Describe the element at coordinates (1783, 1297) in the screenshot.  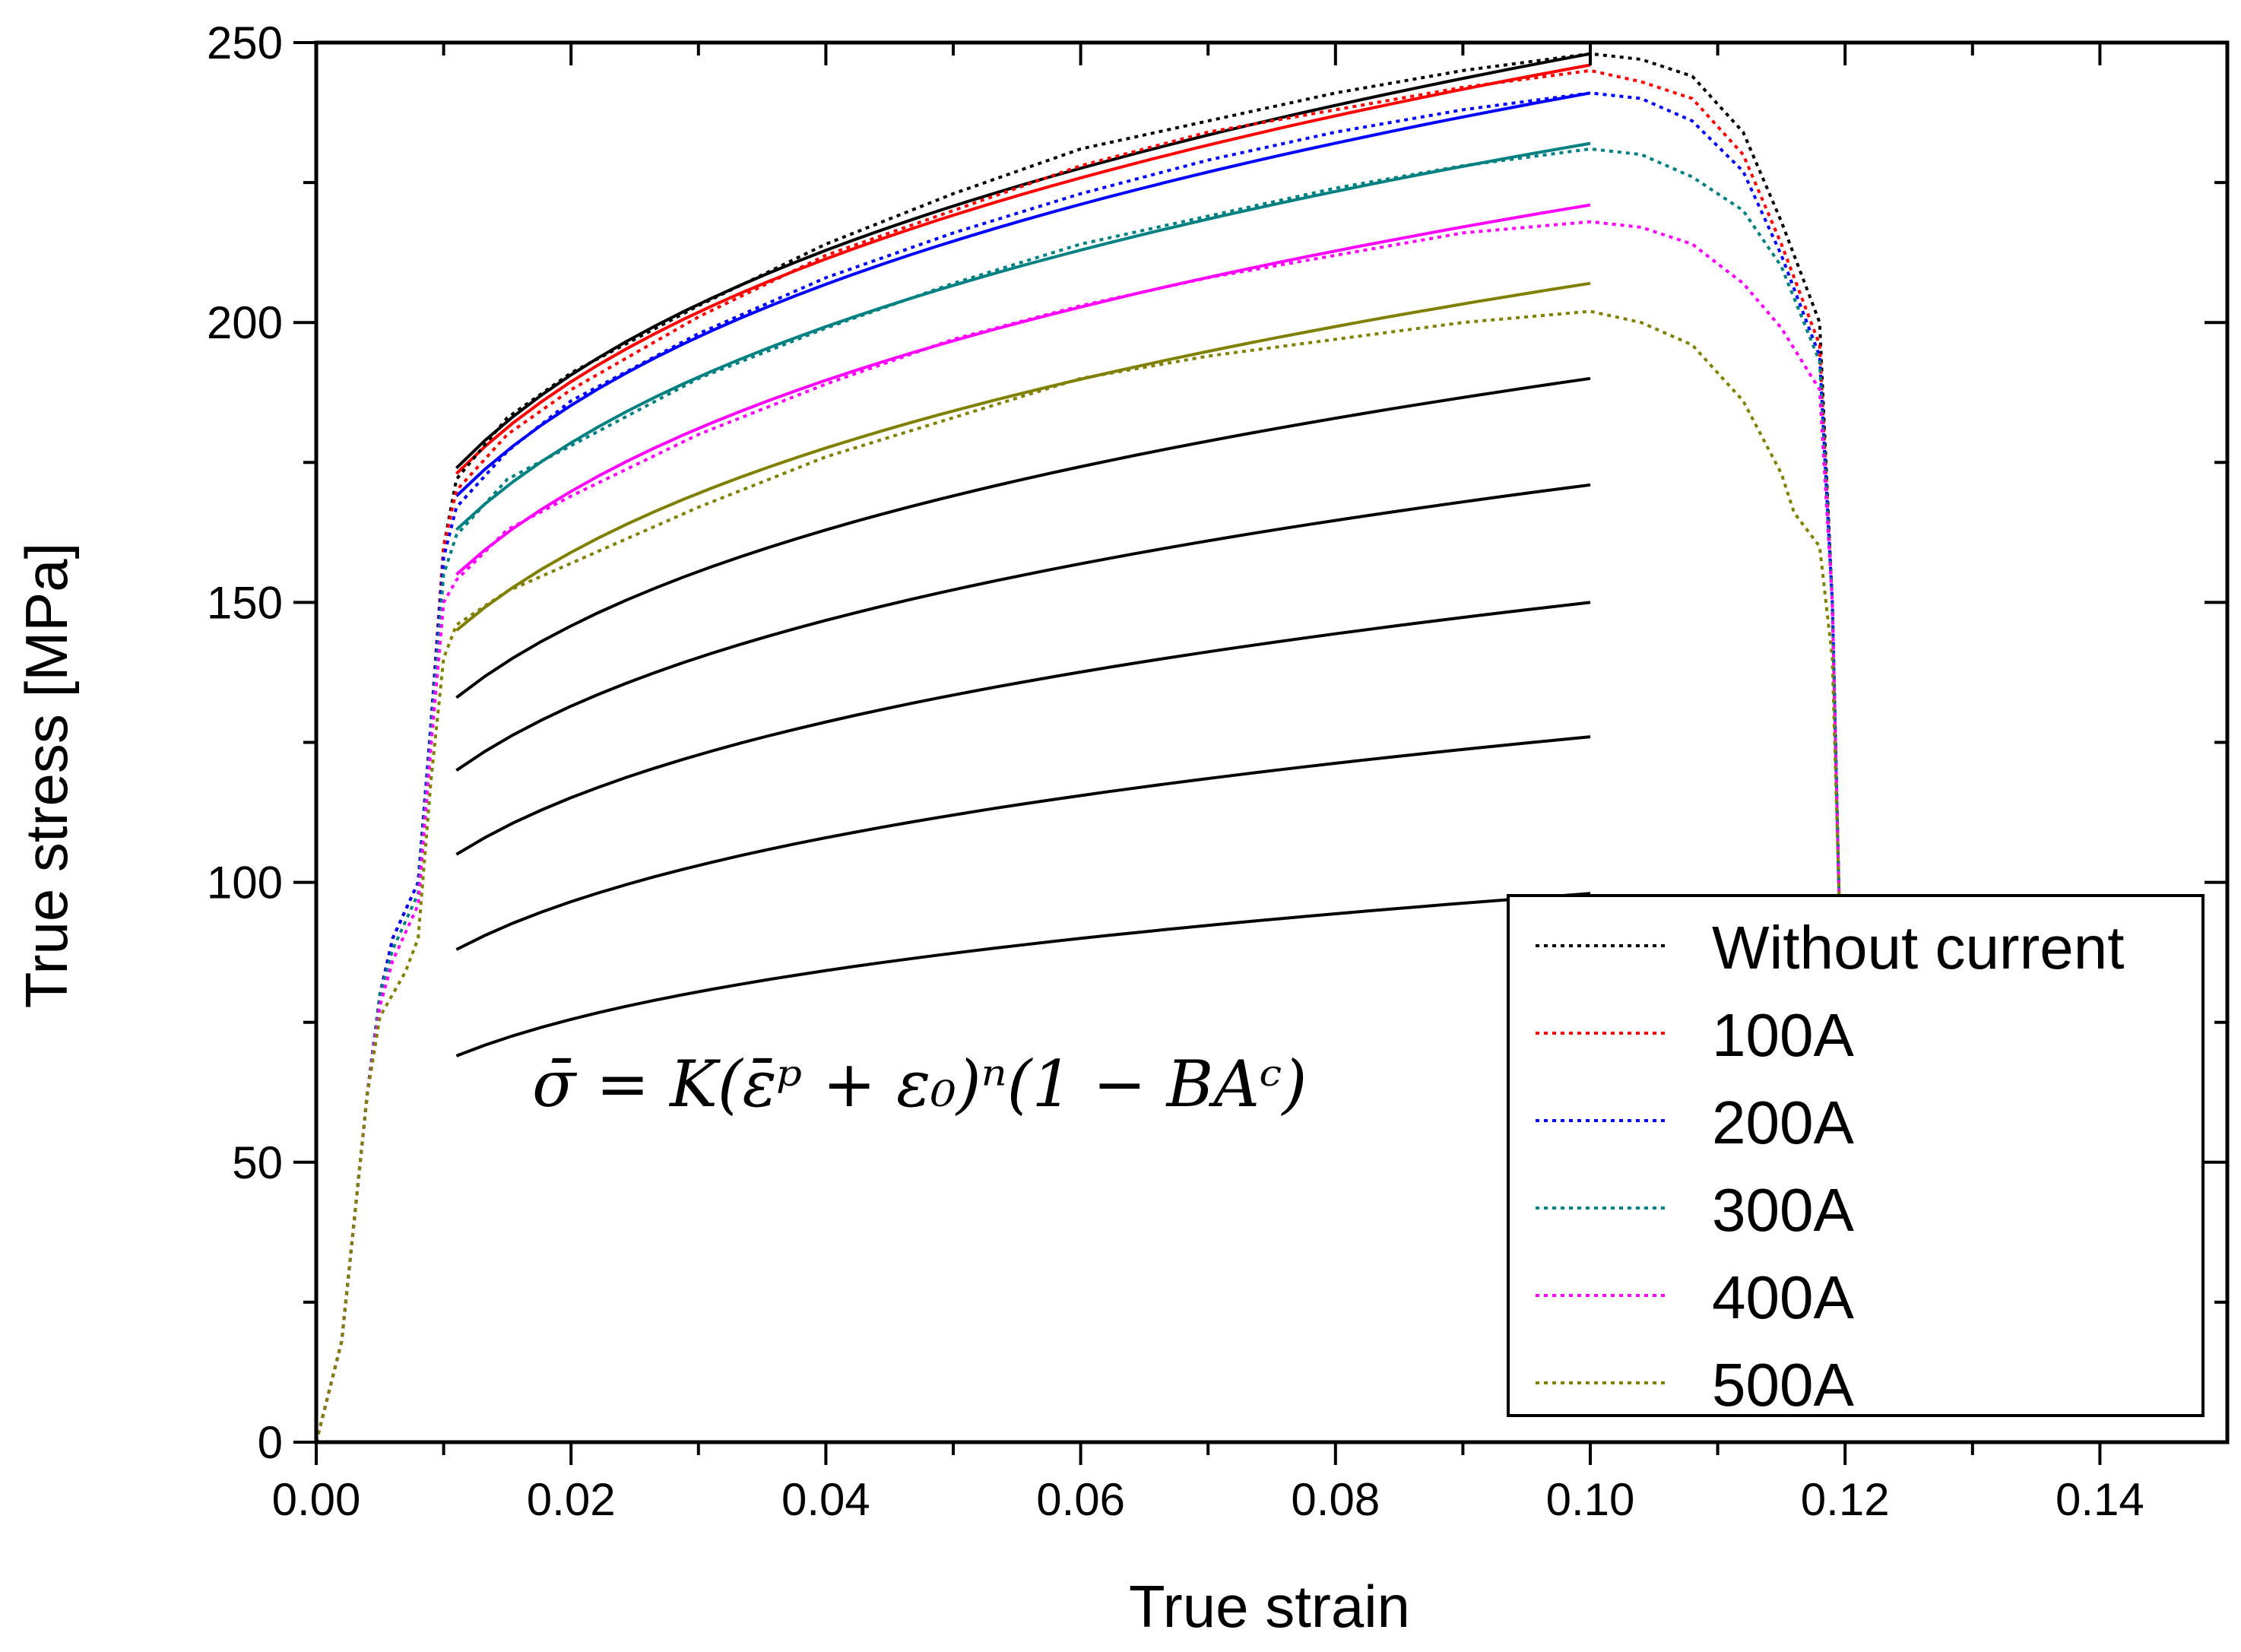
I see `legend-label: 400A` at that location.